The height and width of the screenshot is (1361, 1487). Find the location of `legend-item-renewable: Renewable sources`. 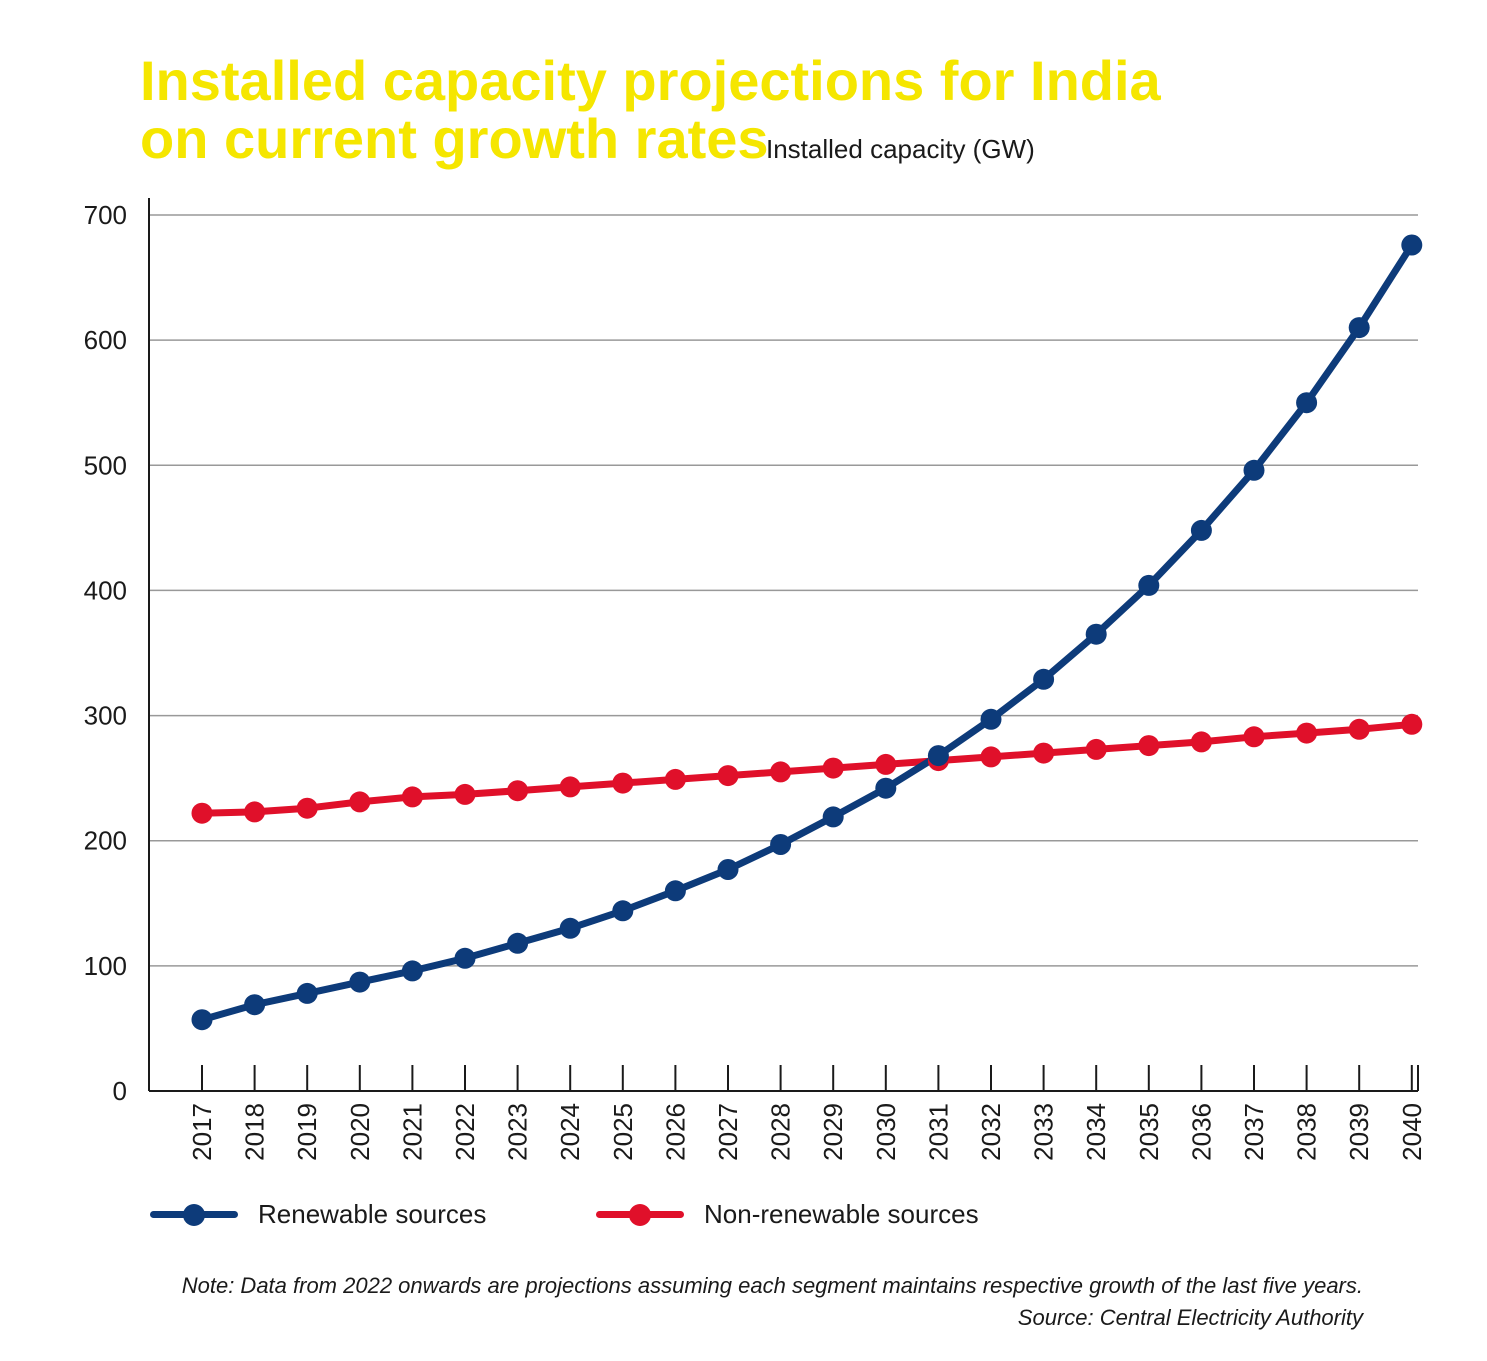

legend-item-renewable: Renewable sources is located at coordinates (318, 1214).